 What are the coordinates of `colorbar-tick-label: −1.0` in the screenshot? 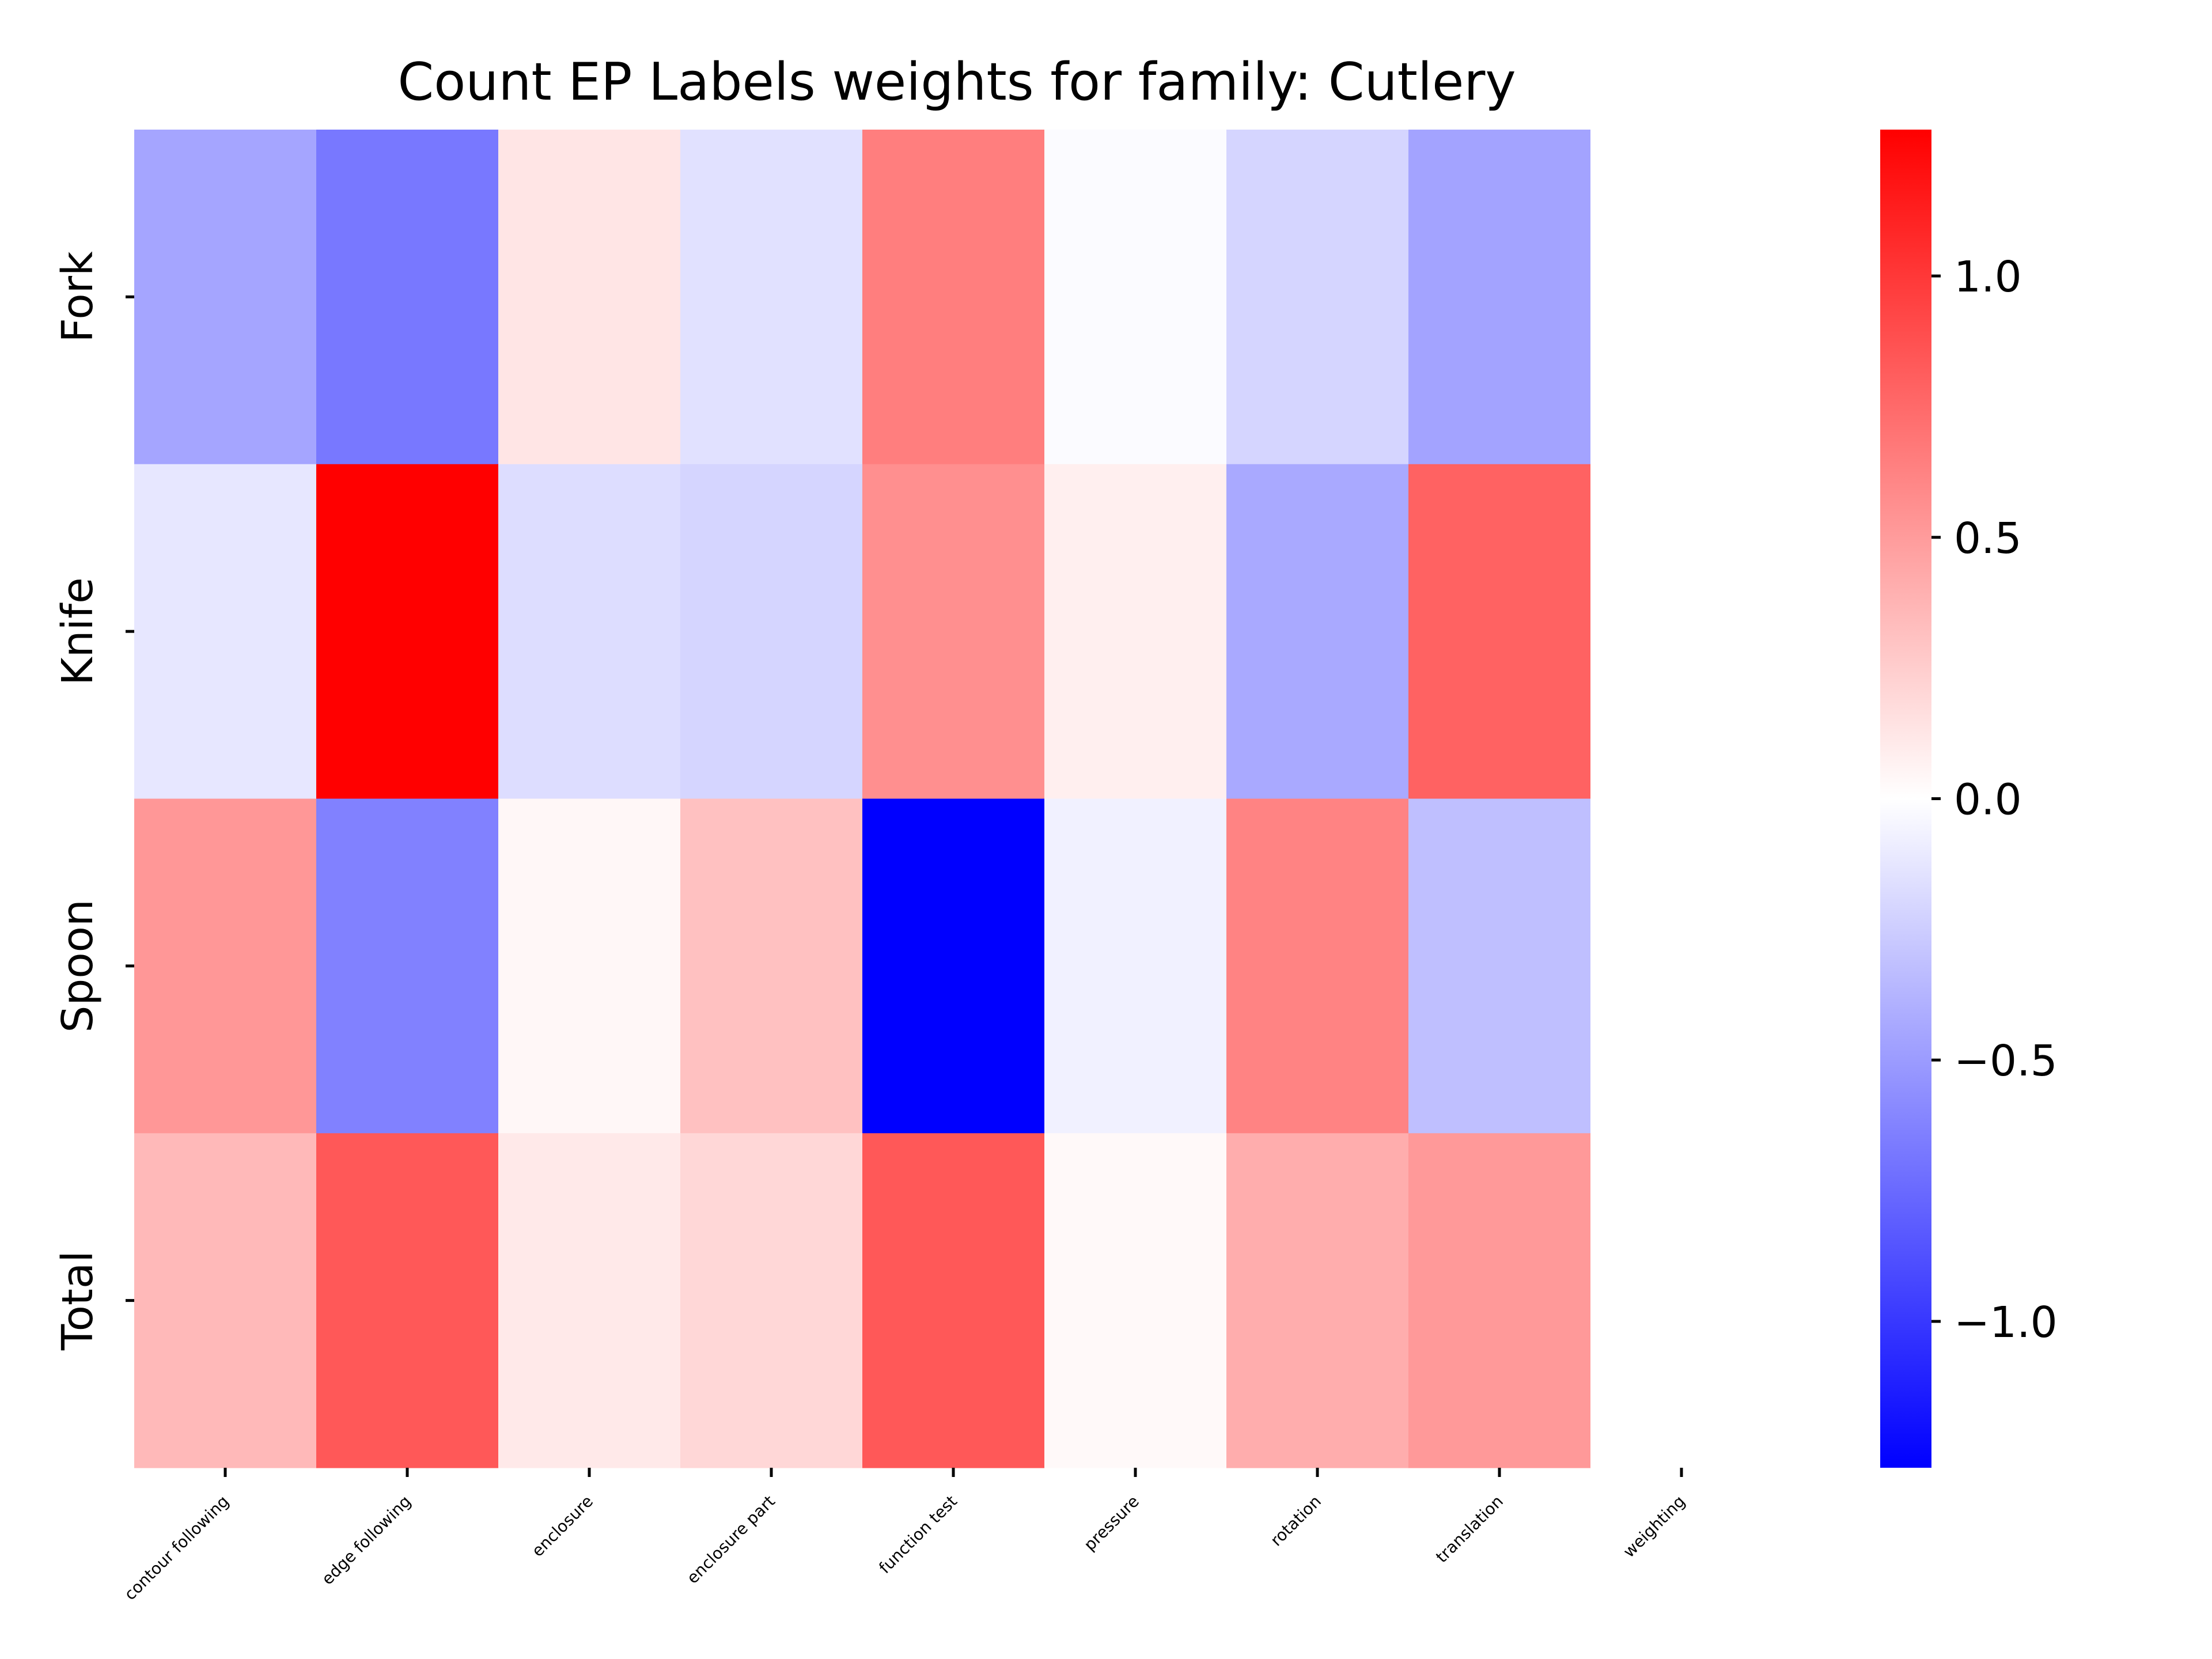 It's located at (2006, 1322).